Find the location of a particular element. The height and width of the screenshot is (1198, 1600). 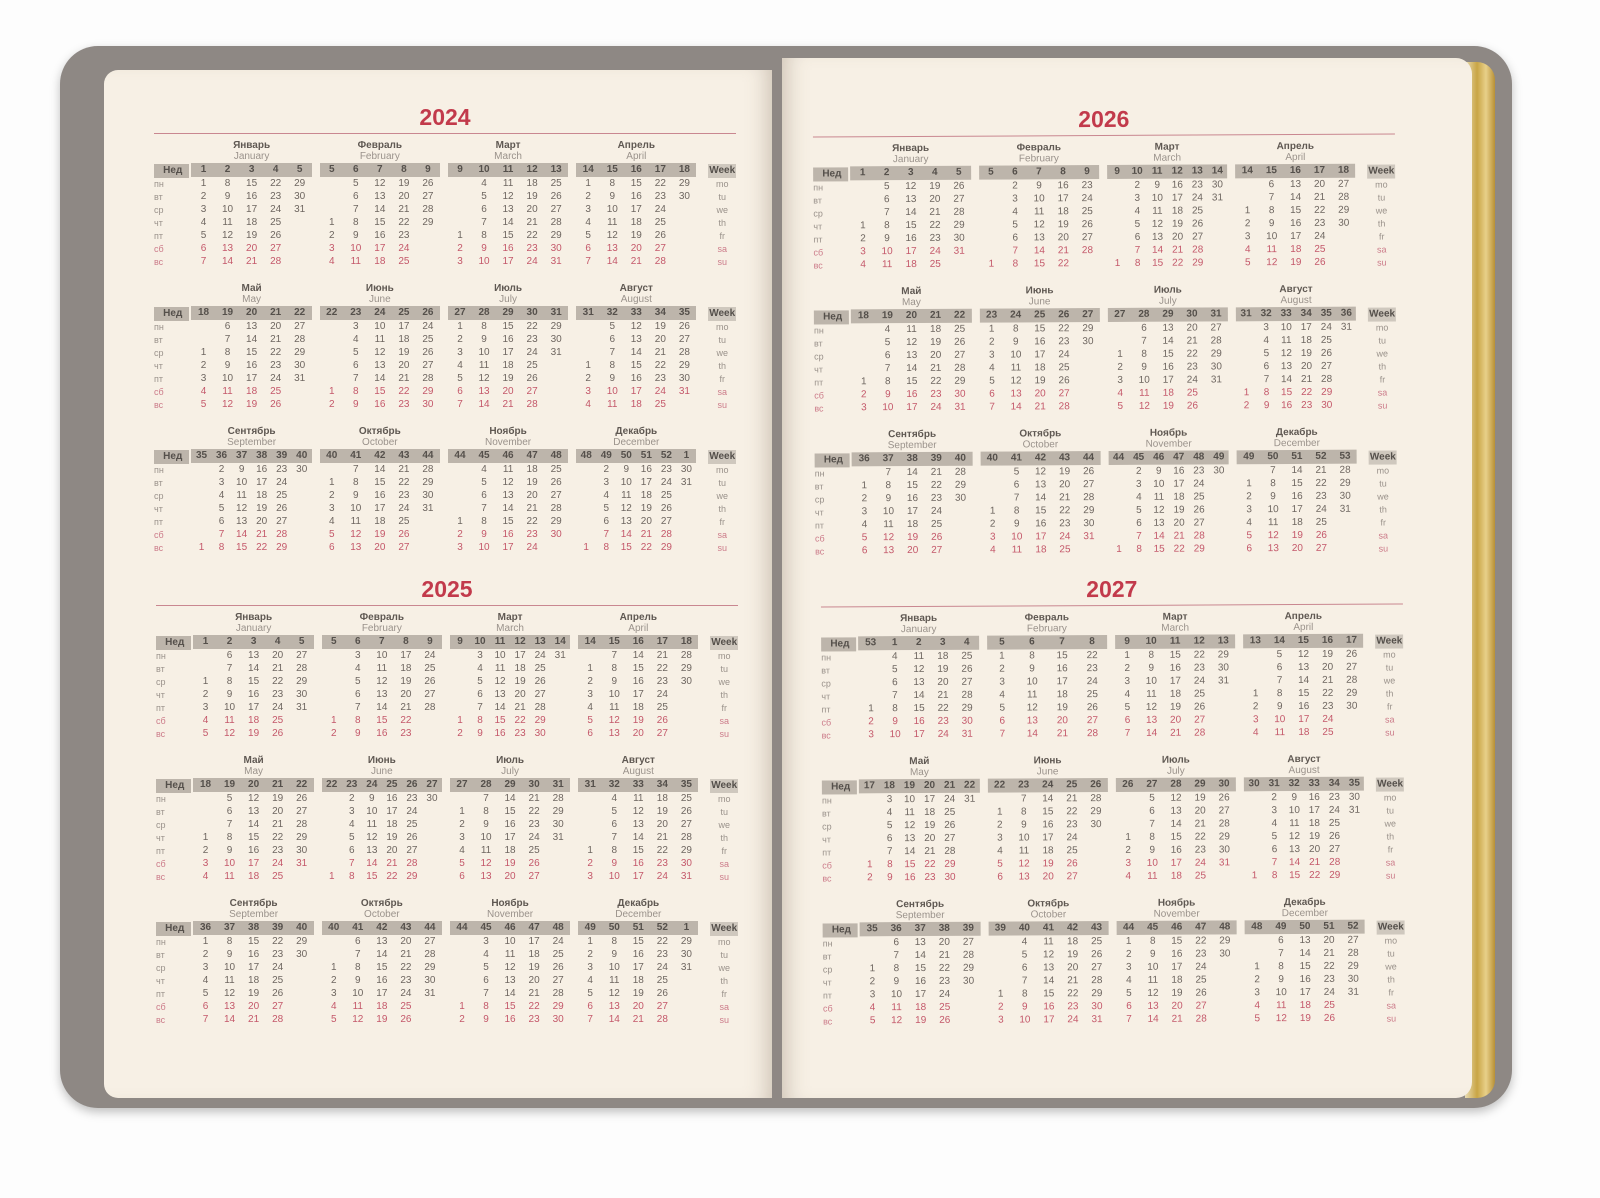

month-name-en: May is located at coordinates (911, 302).